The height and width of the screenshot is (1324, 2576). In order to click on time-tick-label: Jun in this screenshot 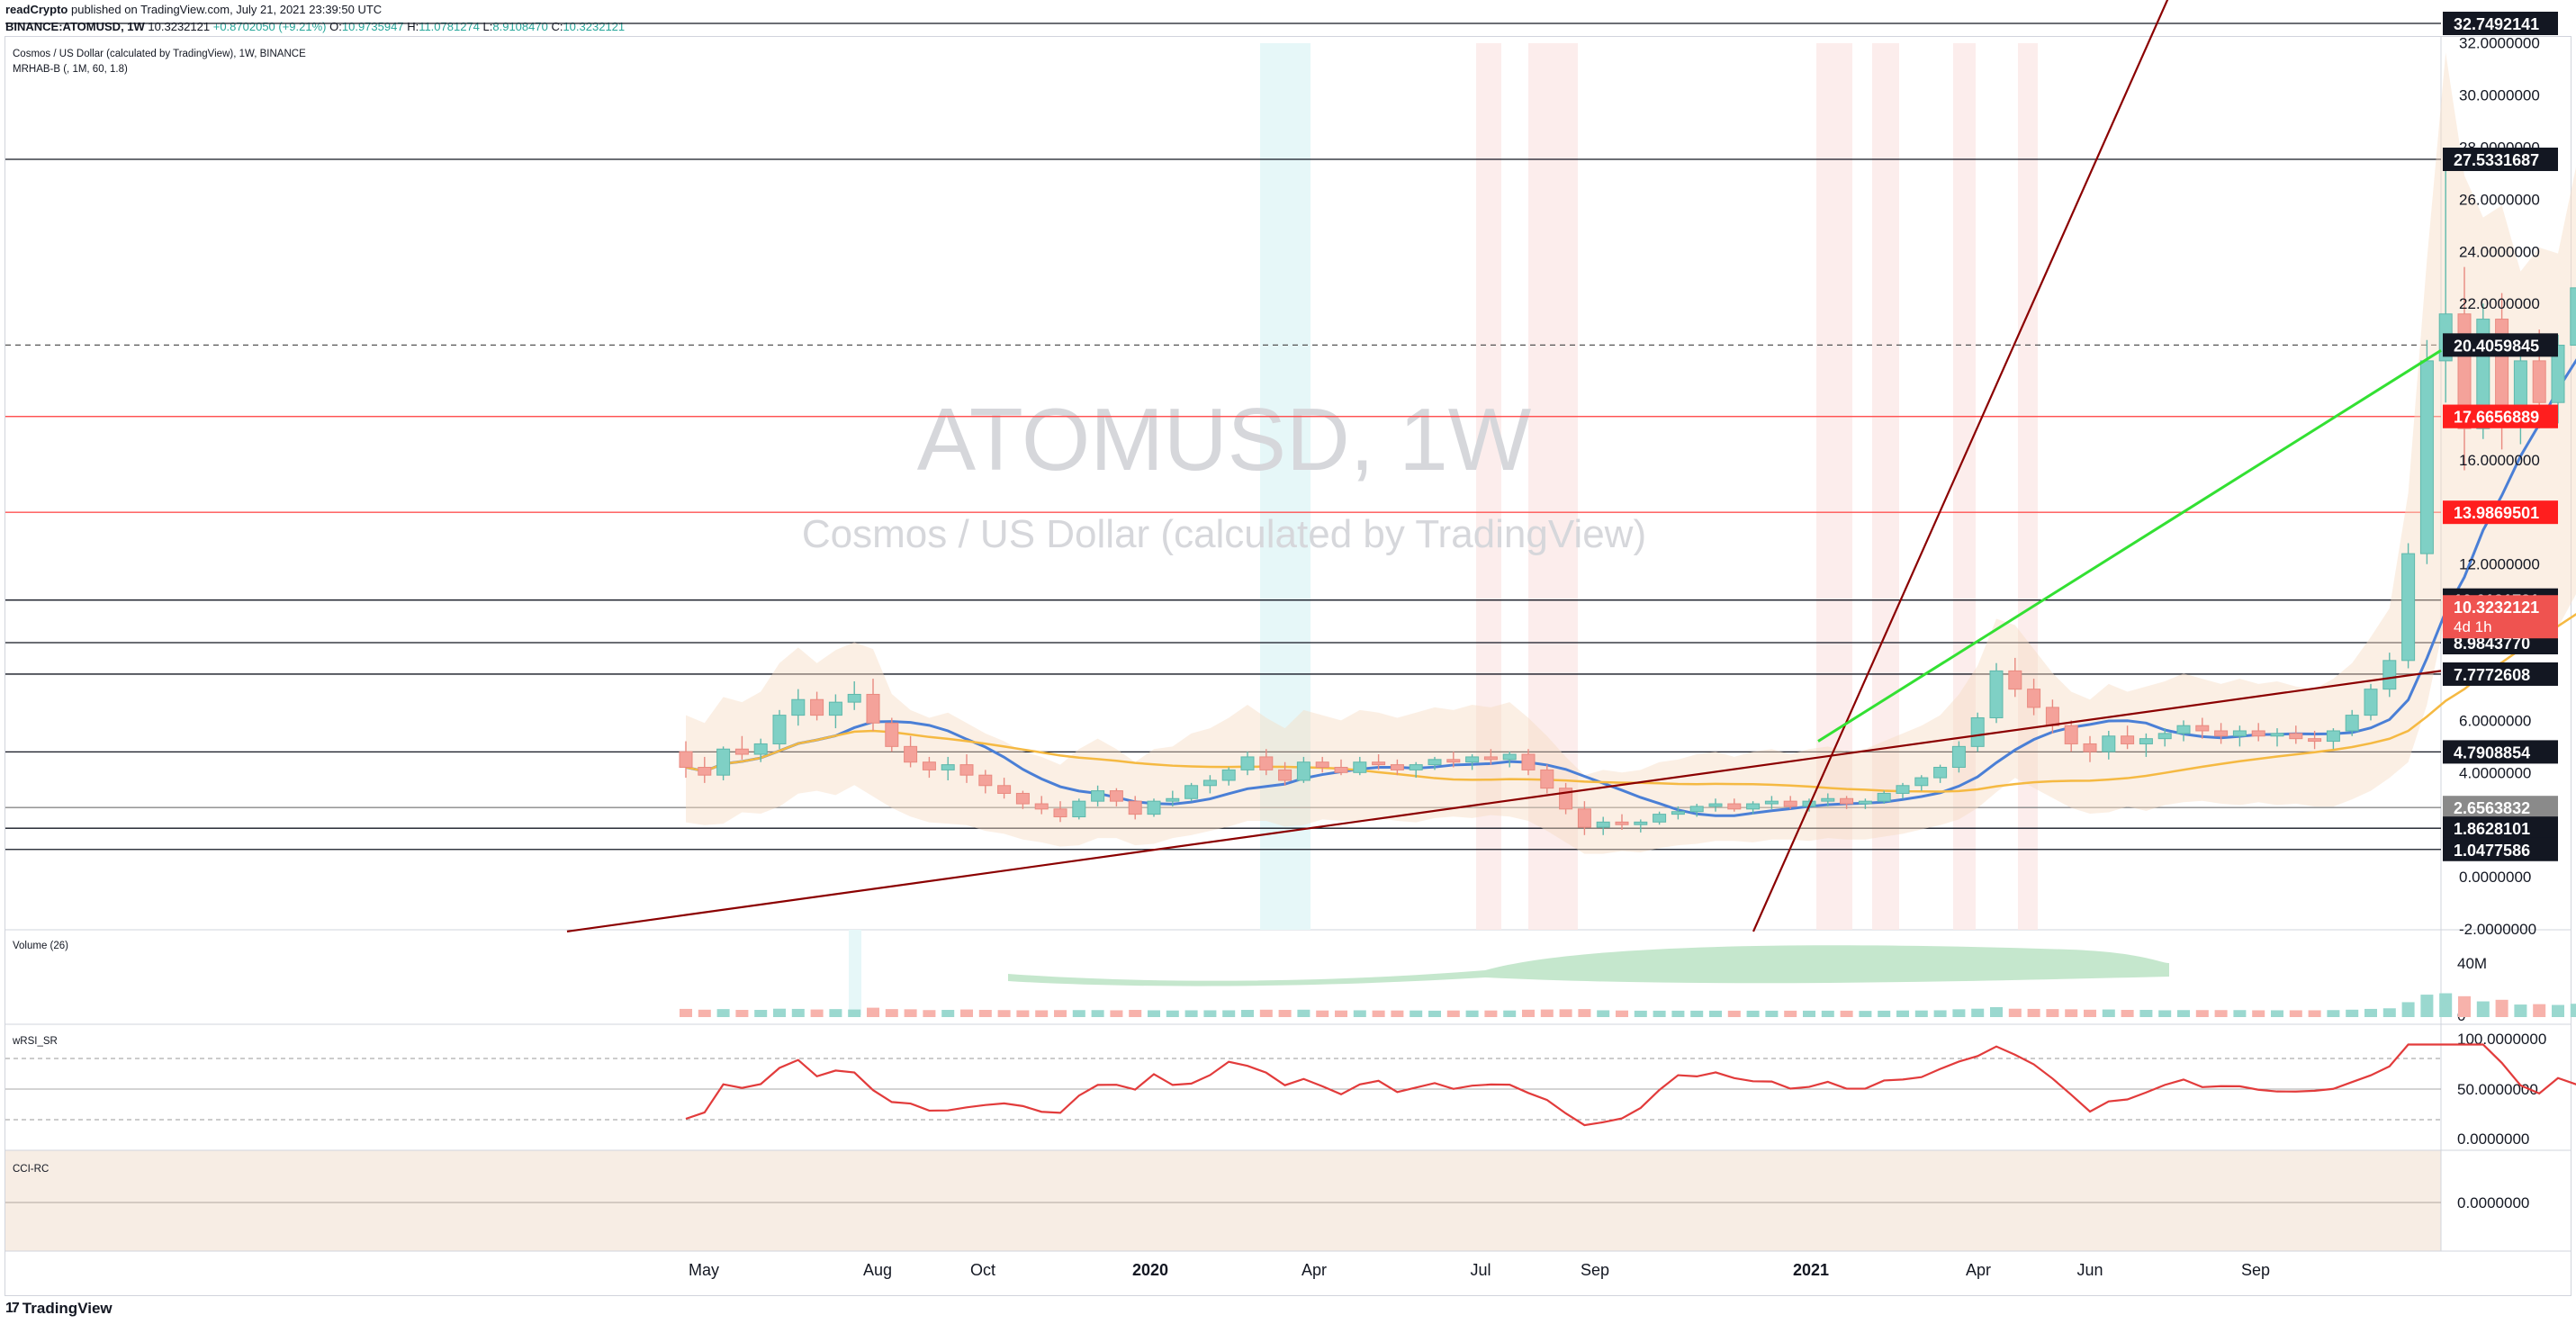, I will do `click(2089, 1270)`.